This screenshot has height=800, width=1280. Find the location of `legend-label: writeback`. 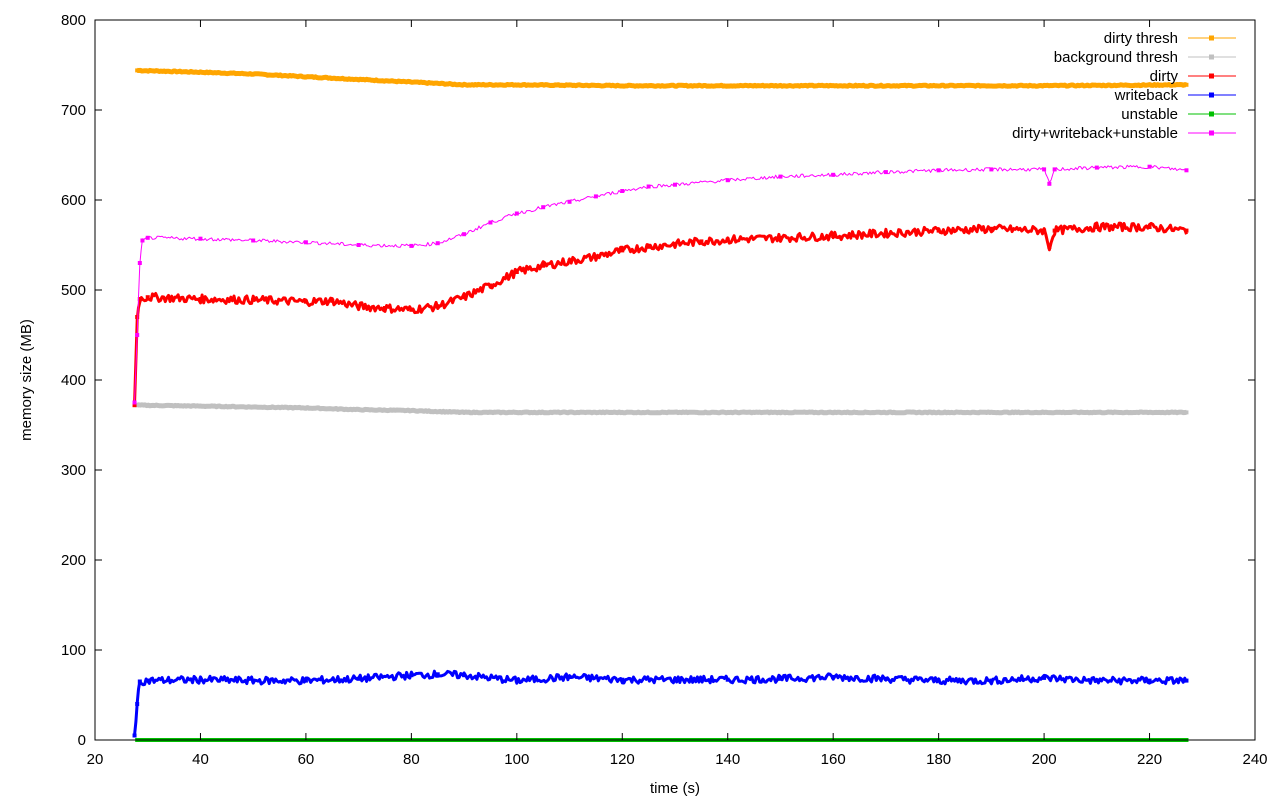

legend-label: writeback is located at coordinates (1146, 95).